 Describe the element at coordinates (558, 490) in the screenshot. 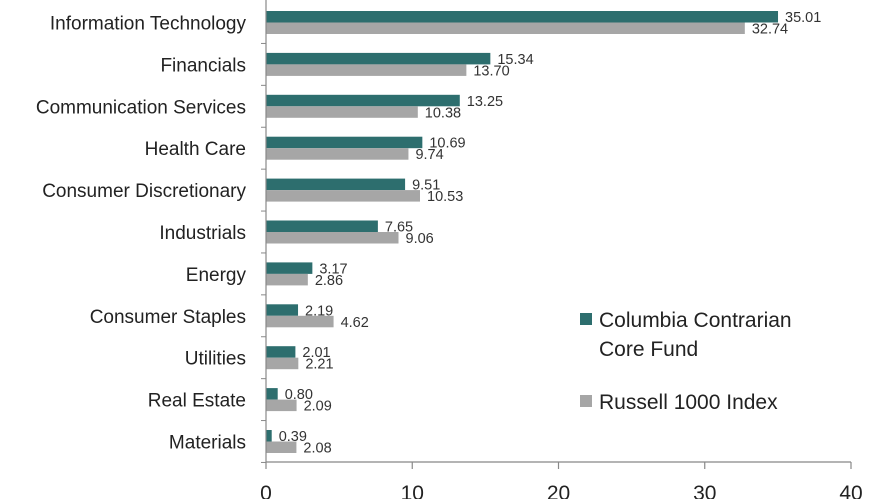

I see `x-tick-label-20: 20` at that location.